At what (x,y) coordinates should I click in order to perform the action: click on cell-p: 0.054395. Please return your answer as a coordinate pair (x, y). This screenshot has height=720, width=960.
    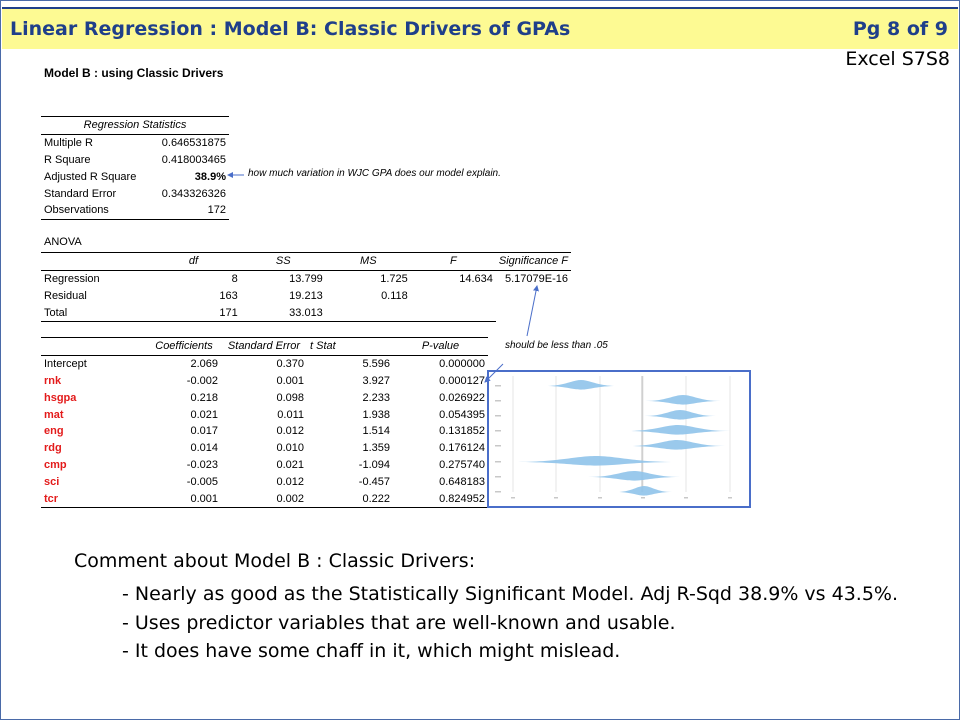
    Looking at the image, I should click on (462, 414).